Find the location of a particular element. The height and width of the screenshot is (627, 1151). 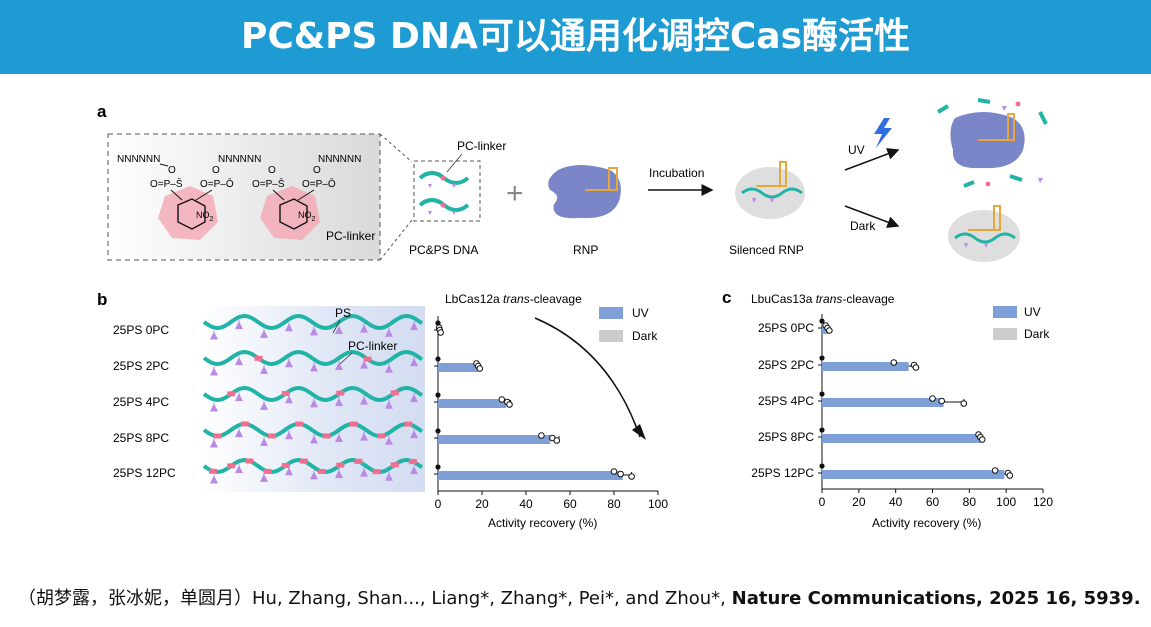

benzene-ring is located at coordinates (293, 214).